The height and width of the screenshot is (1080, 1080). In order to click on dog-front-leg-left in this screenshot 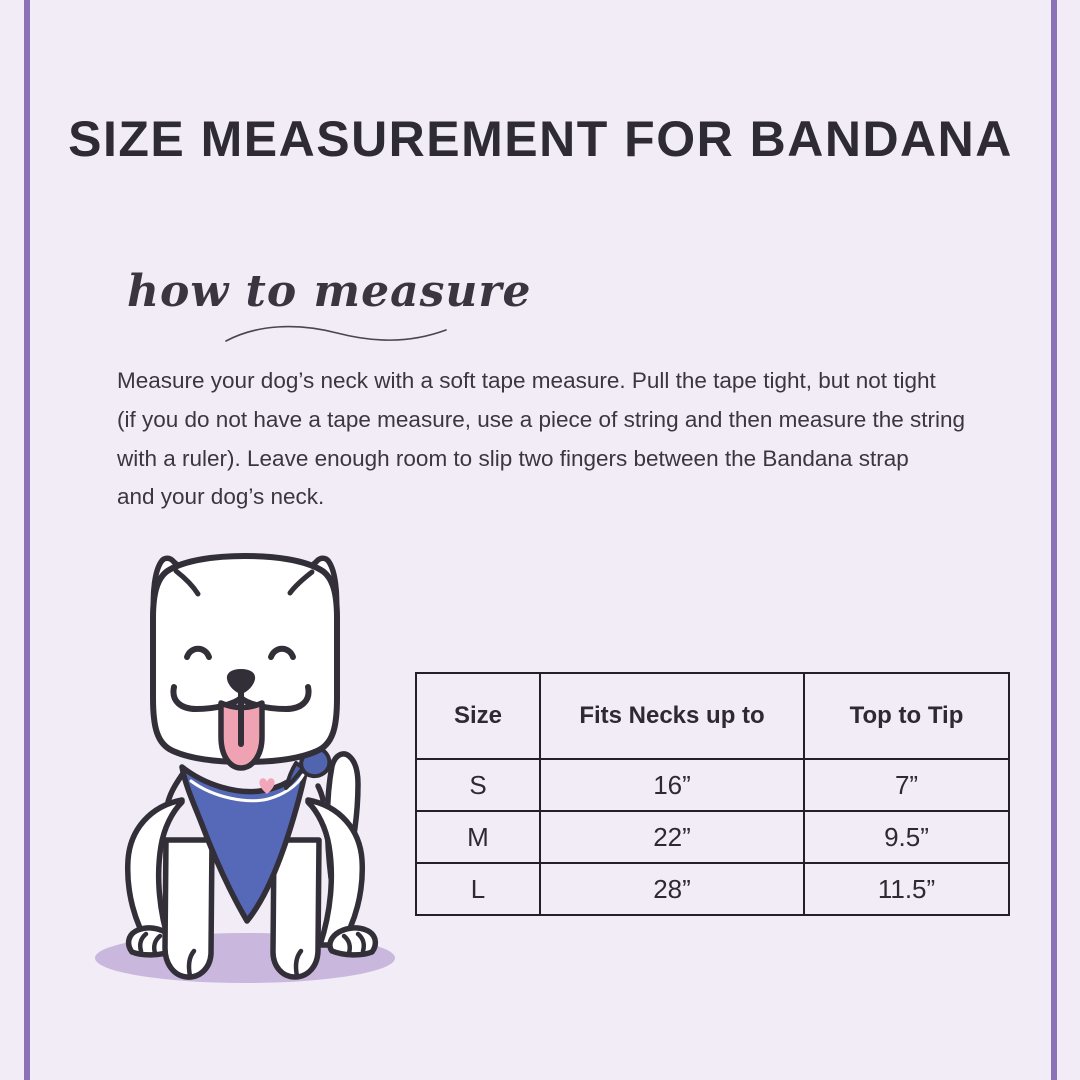, I will do `click(188, 908)`.